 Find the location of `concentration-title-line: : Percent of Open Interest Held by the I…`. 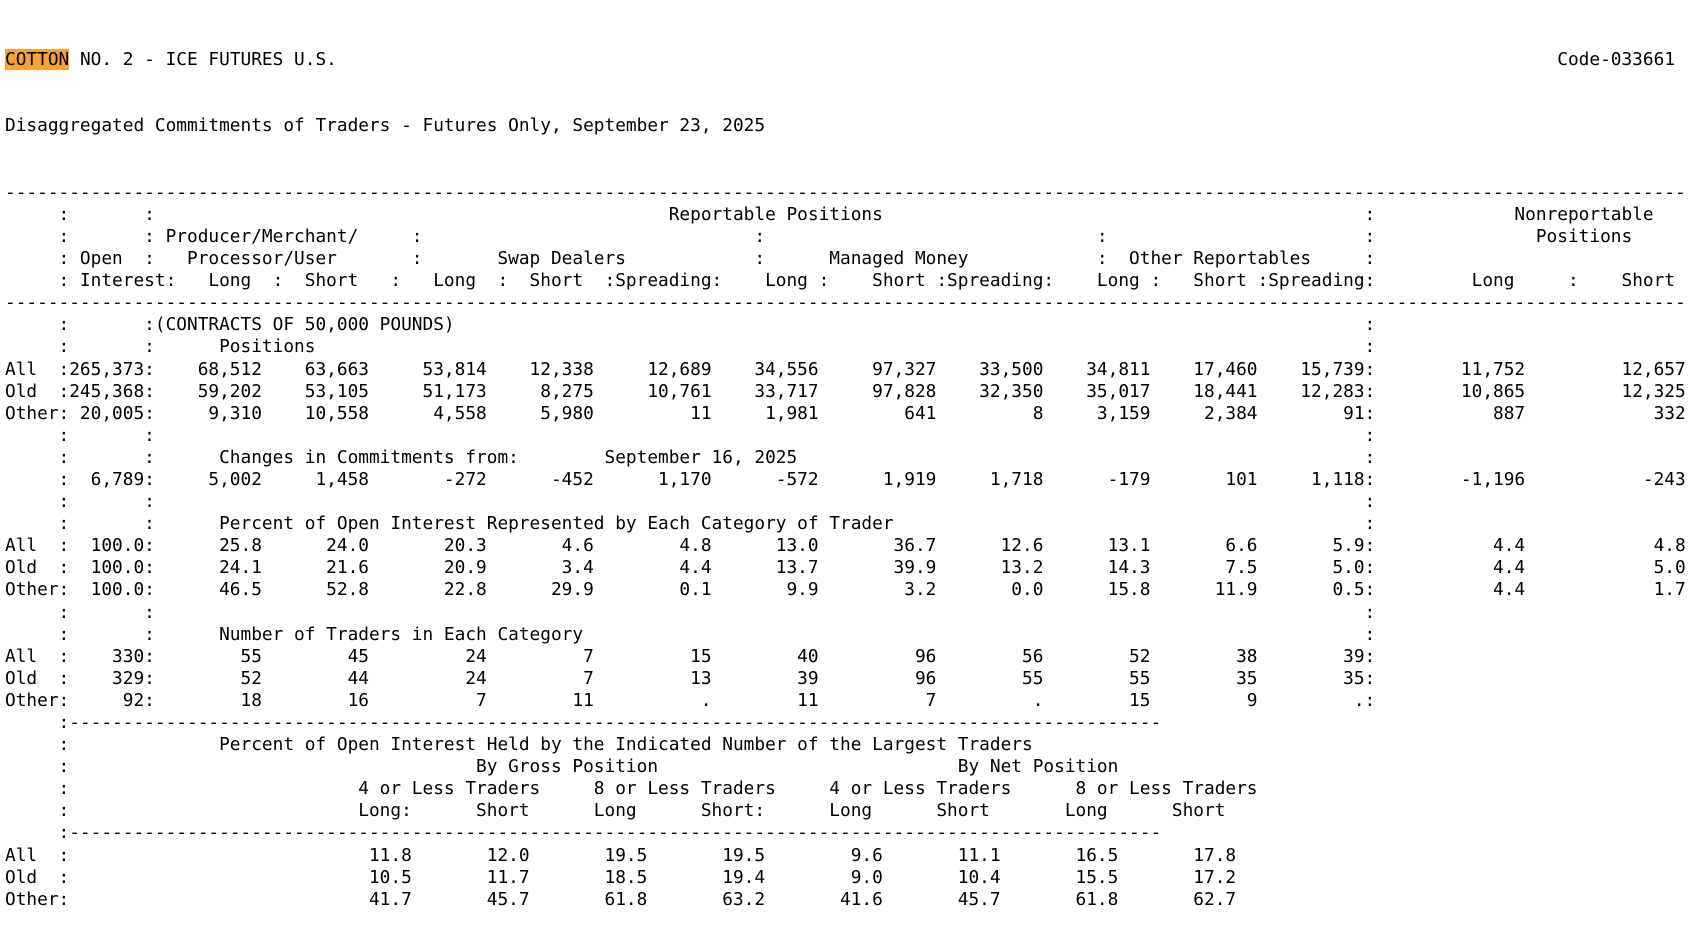

concentration-title-line: : Percent of Open Interest Held by the I… is located at coordinates (845, 745).